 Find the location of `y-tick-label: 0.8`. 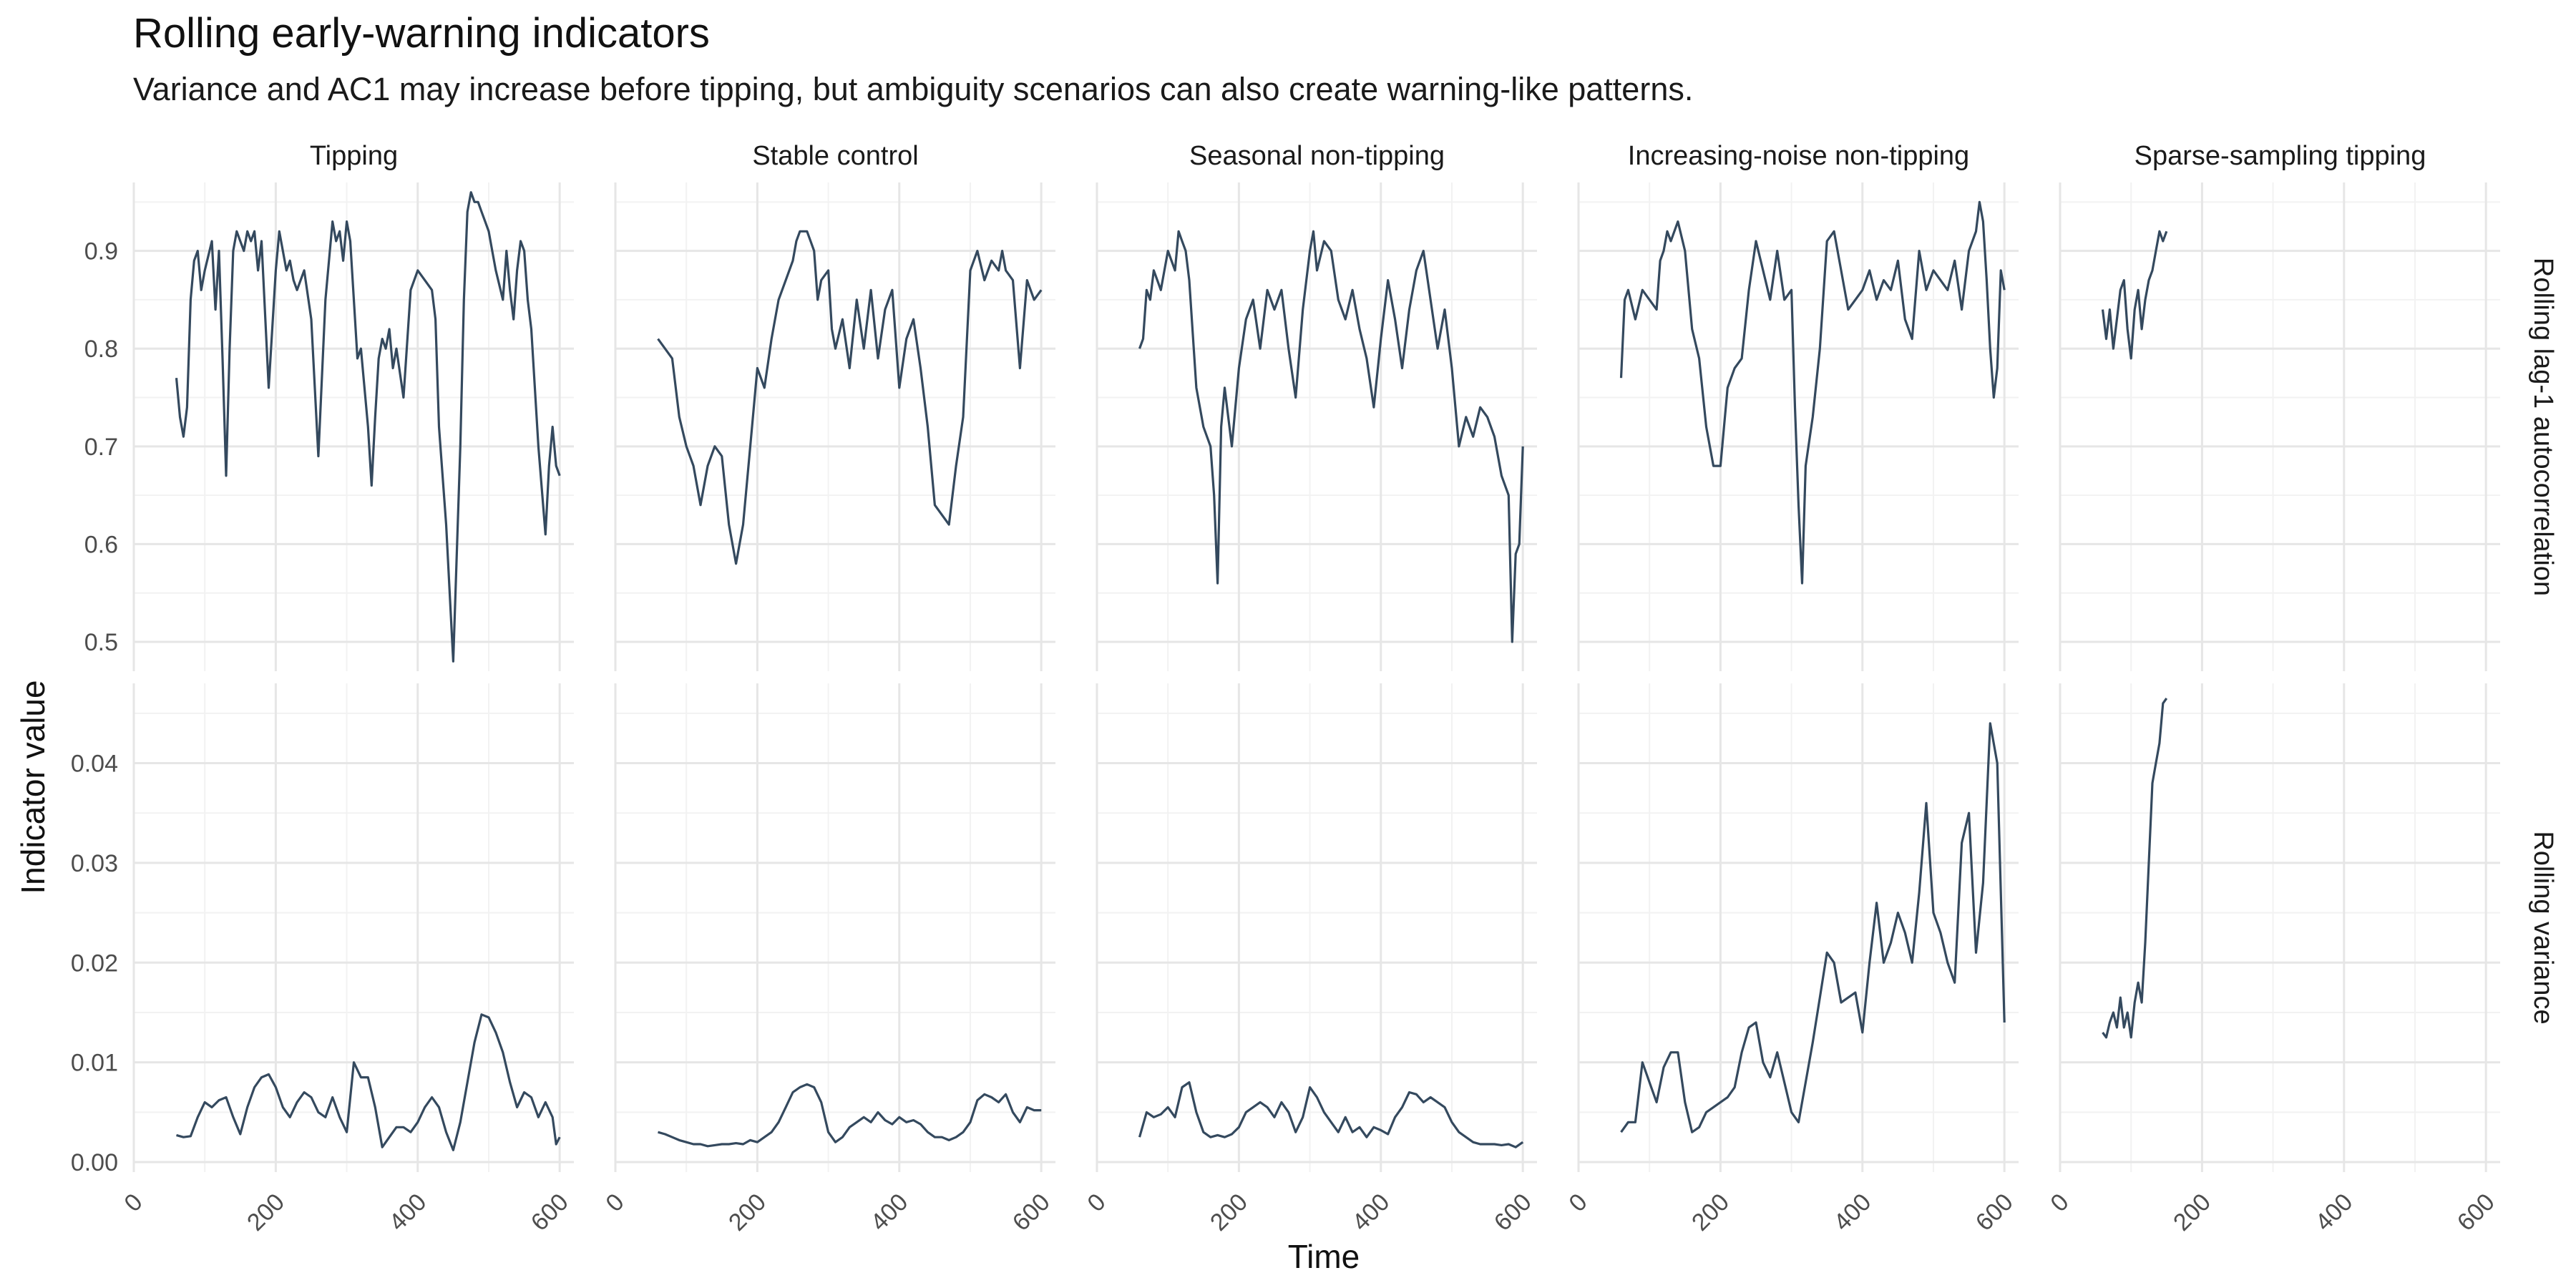

y-tick-label: 0.8 is located at coordinates (101, 349).